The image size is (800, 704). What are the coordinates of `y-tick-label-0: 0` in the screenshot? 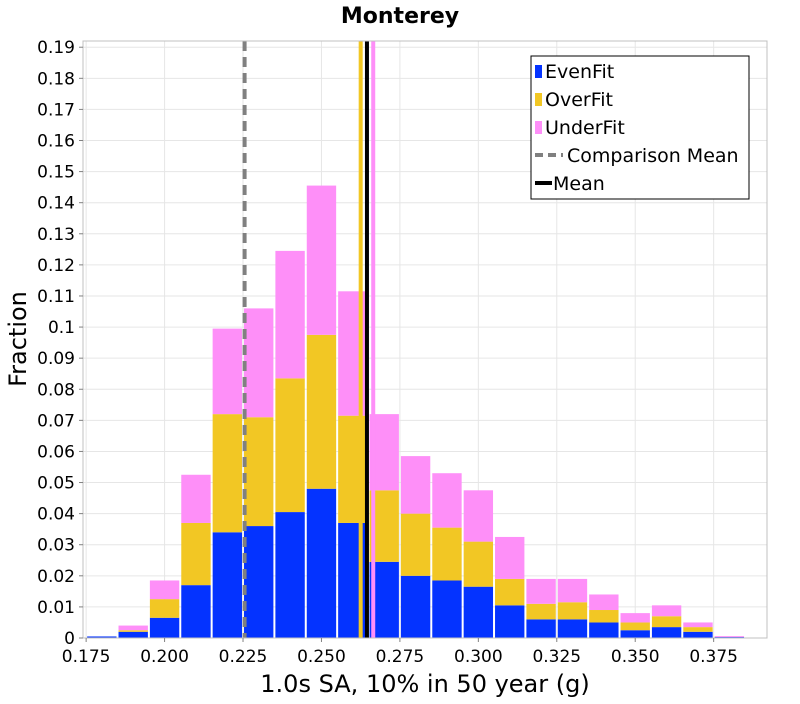 It's located at (69, 639).